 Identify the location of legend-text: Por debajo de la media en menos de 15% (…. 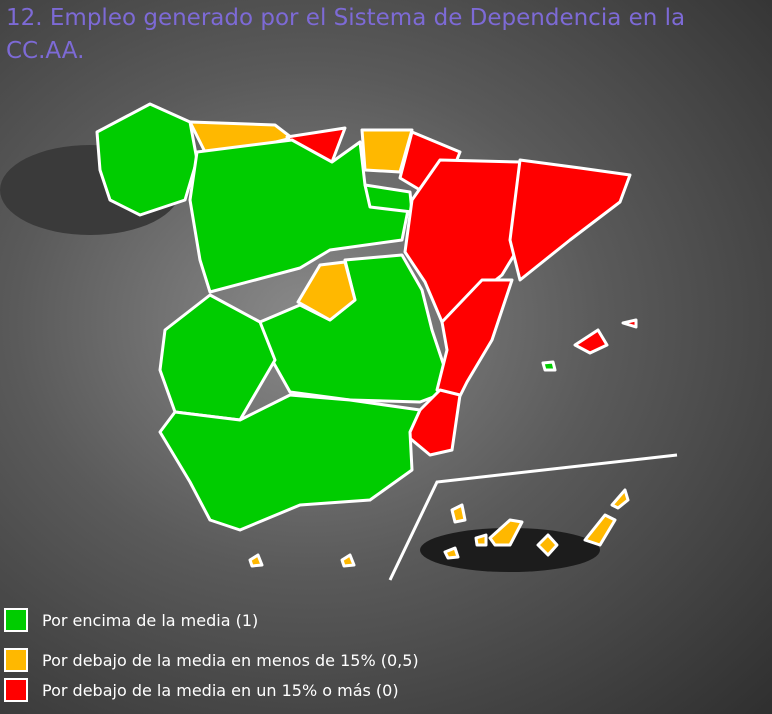
(230, 660).